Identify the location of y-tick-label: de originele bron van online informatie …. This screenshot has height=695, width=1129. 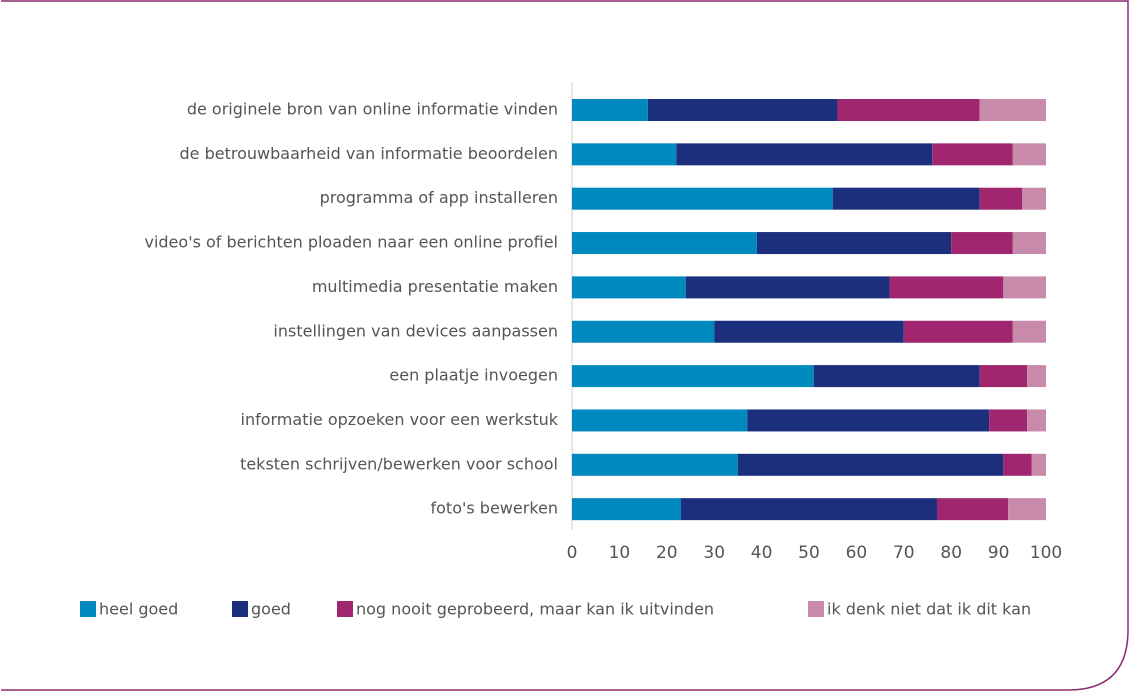
(372, 109).